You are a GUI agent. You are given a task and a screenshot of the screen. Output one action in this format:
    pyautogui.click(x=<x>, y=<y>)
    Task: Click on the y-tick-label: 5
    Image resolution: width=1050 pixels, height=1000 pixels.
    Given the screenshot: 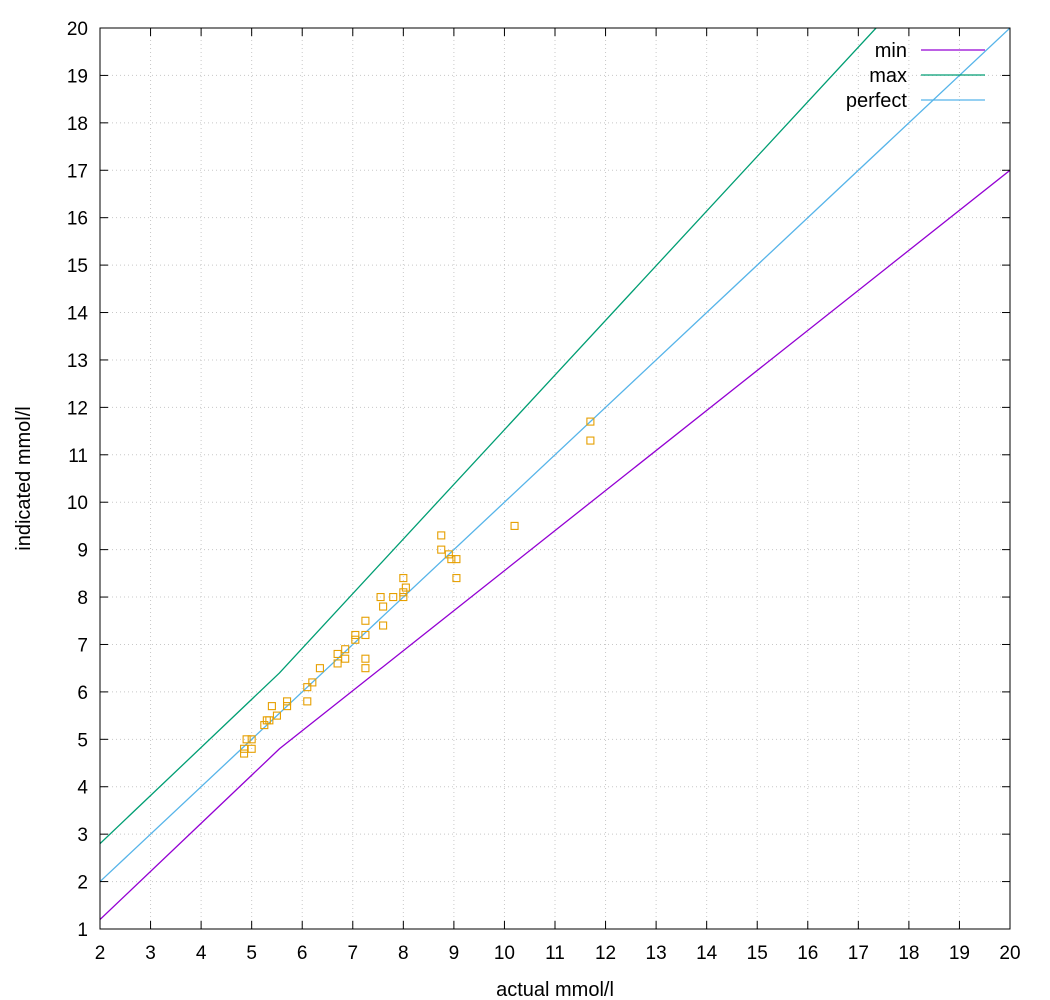 What is the action you would take?
    pyautogui.click(x=82, y=740)
    